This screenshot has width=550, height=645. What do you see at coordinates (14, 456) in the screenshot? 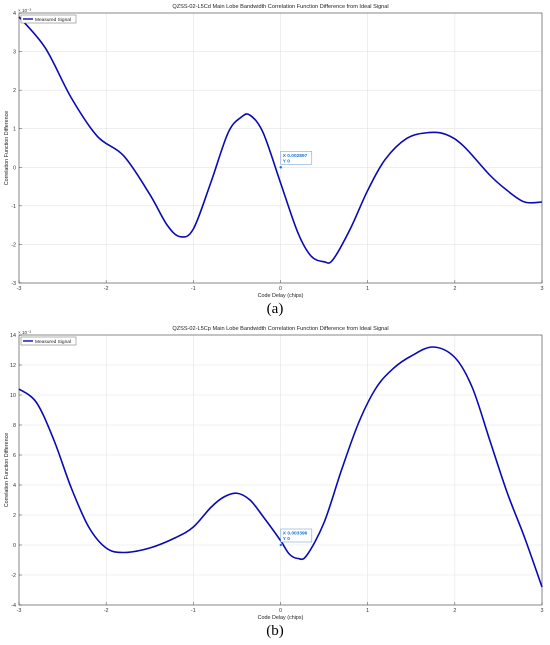
I see `y-tick-label: 6` at bounding box center [14, 456].